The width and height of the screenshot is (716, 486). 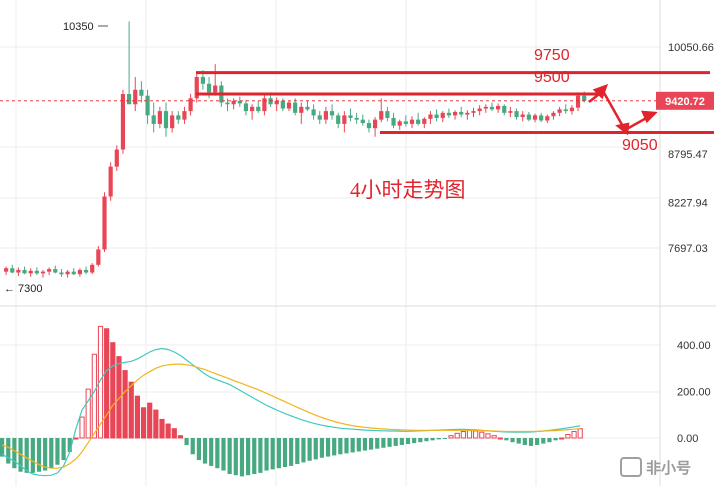 I want to click on price-tick-label: 7697.03, so click(x=688, y=249).